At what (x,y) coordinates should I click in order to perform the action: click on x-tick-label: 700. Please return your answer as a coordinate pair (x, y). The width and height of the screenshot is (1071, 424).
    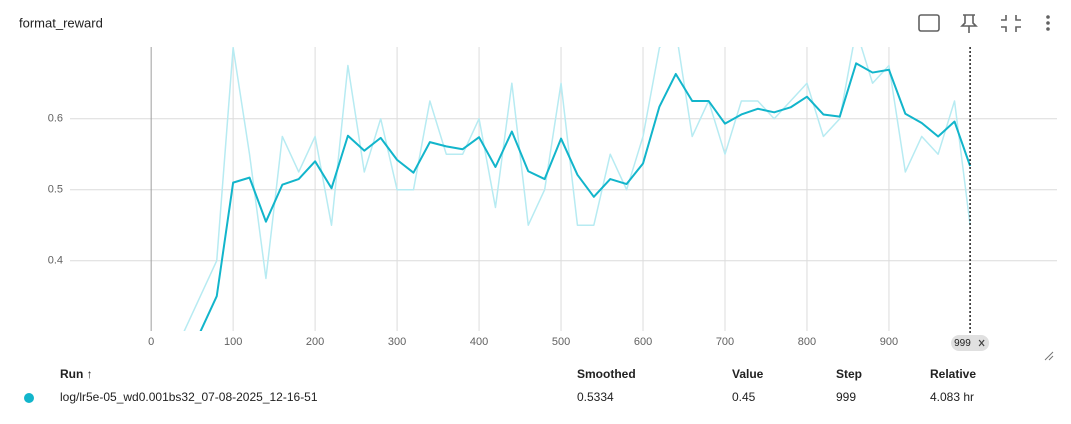
    Looking at the image, I should click on (725, 342).